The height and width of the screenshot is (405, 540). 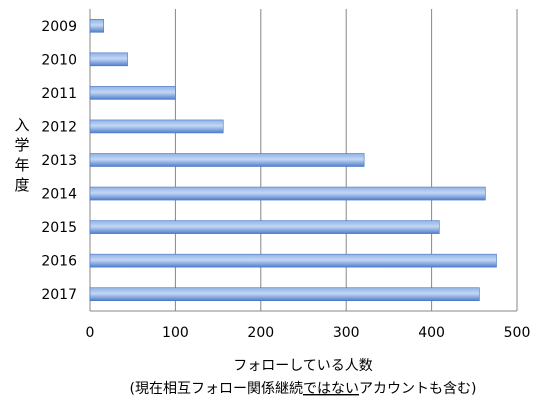 I want to click on y-tick-label: 2015, so click(x=59, y=228).